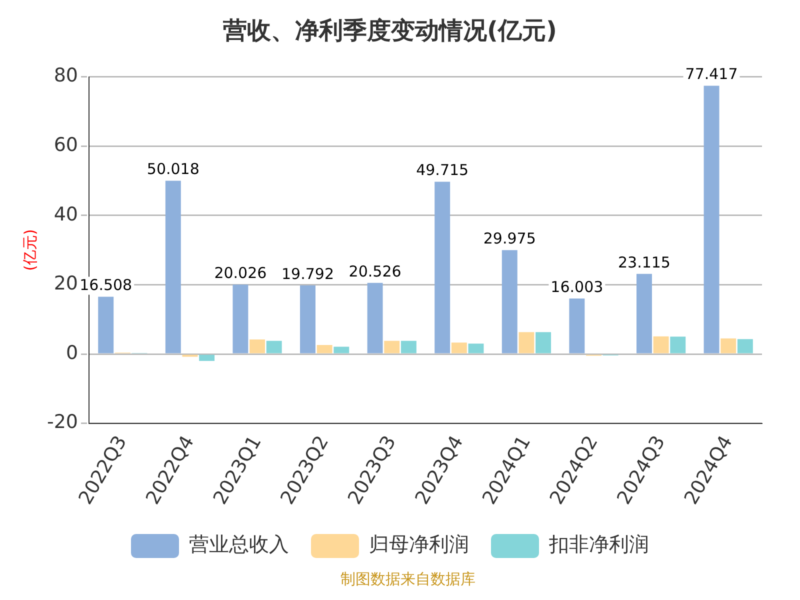 Image resolution: width=800 pixels, height=600 pixels. I want to click on y-tick-label: -20, so click(62, 422).